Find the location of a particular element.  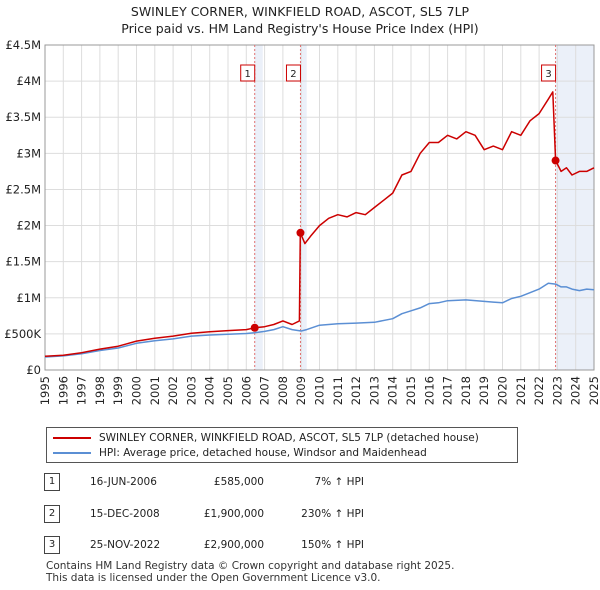

transaction-hpi-change: 230% ↑ HPI is located at coordinates (332, 514).